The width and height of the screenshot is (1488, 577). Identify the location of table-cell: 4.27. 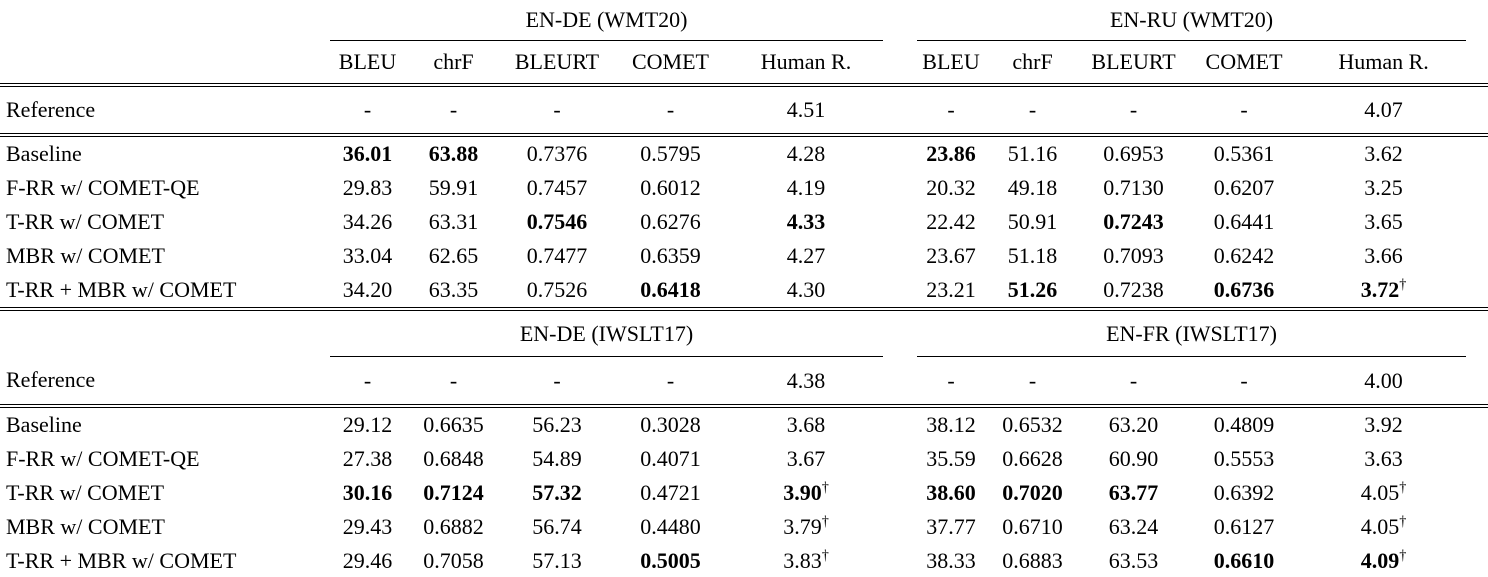
(806, 255).